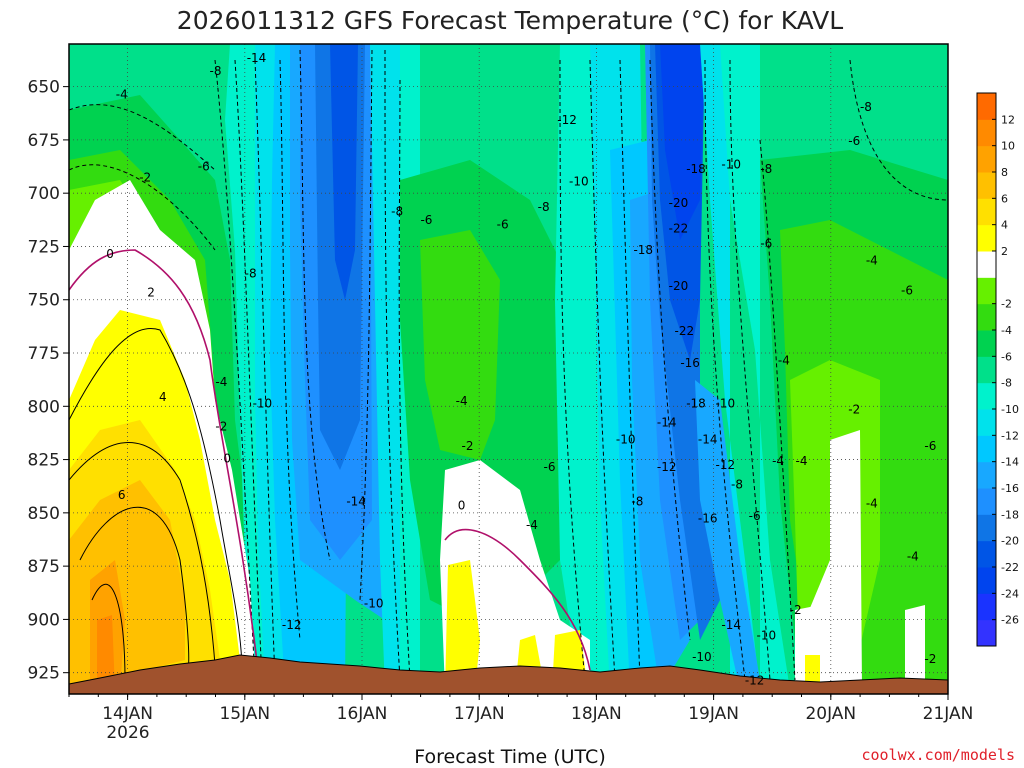 This screenshot has height=768, width=1024. Describe the element at coordinates (44, 194) in the screenshot. I see `y-tick-label: 700` at that location.